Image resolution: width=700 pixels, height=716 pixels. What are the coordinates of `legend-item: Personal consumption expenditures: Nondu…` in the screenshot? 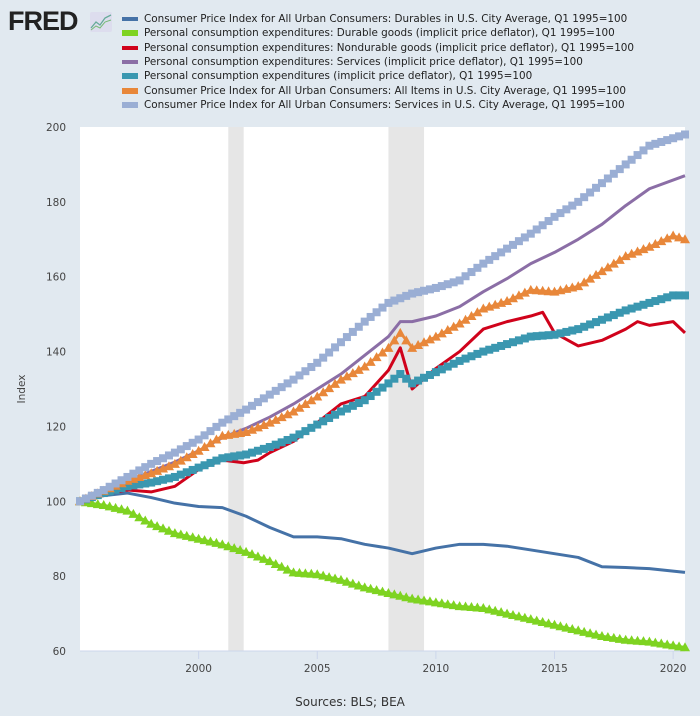 It's located at (378, 48).